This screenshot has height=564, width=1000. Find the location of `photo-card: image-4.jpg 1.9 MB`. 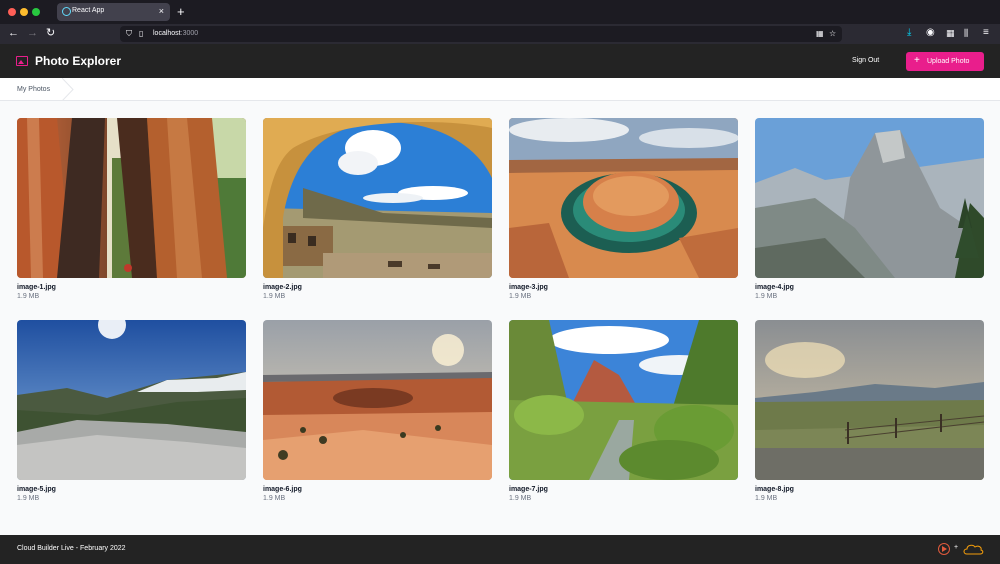

photo-card: image-4.jpg 1.9 MB is located at coordinates (869, 209).